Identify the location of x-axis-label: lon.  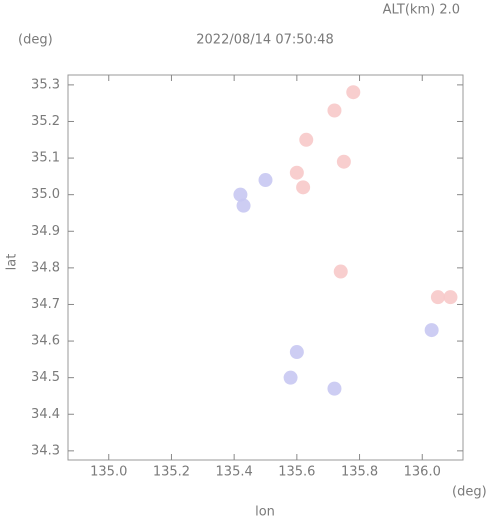
(265, 512).